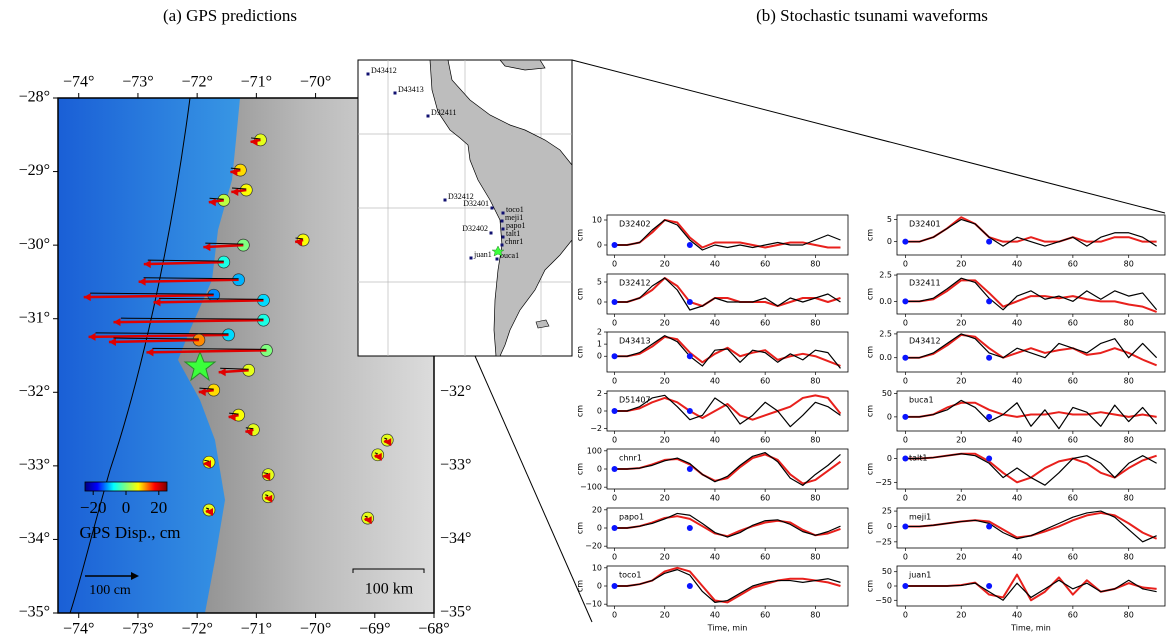  What do you see at coordinates (130, 355) in the screenshot?
I see `trench` at bounding box center [130, 355].